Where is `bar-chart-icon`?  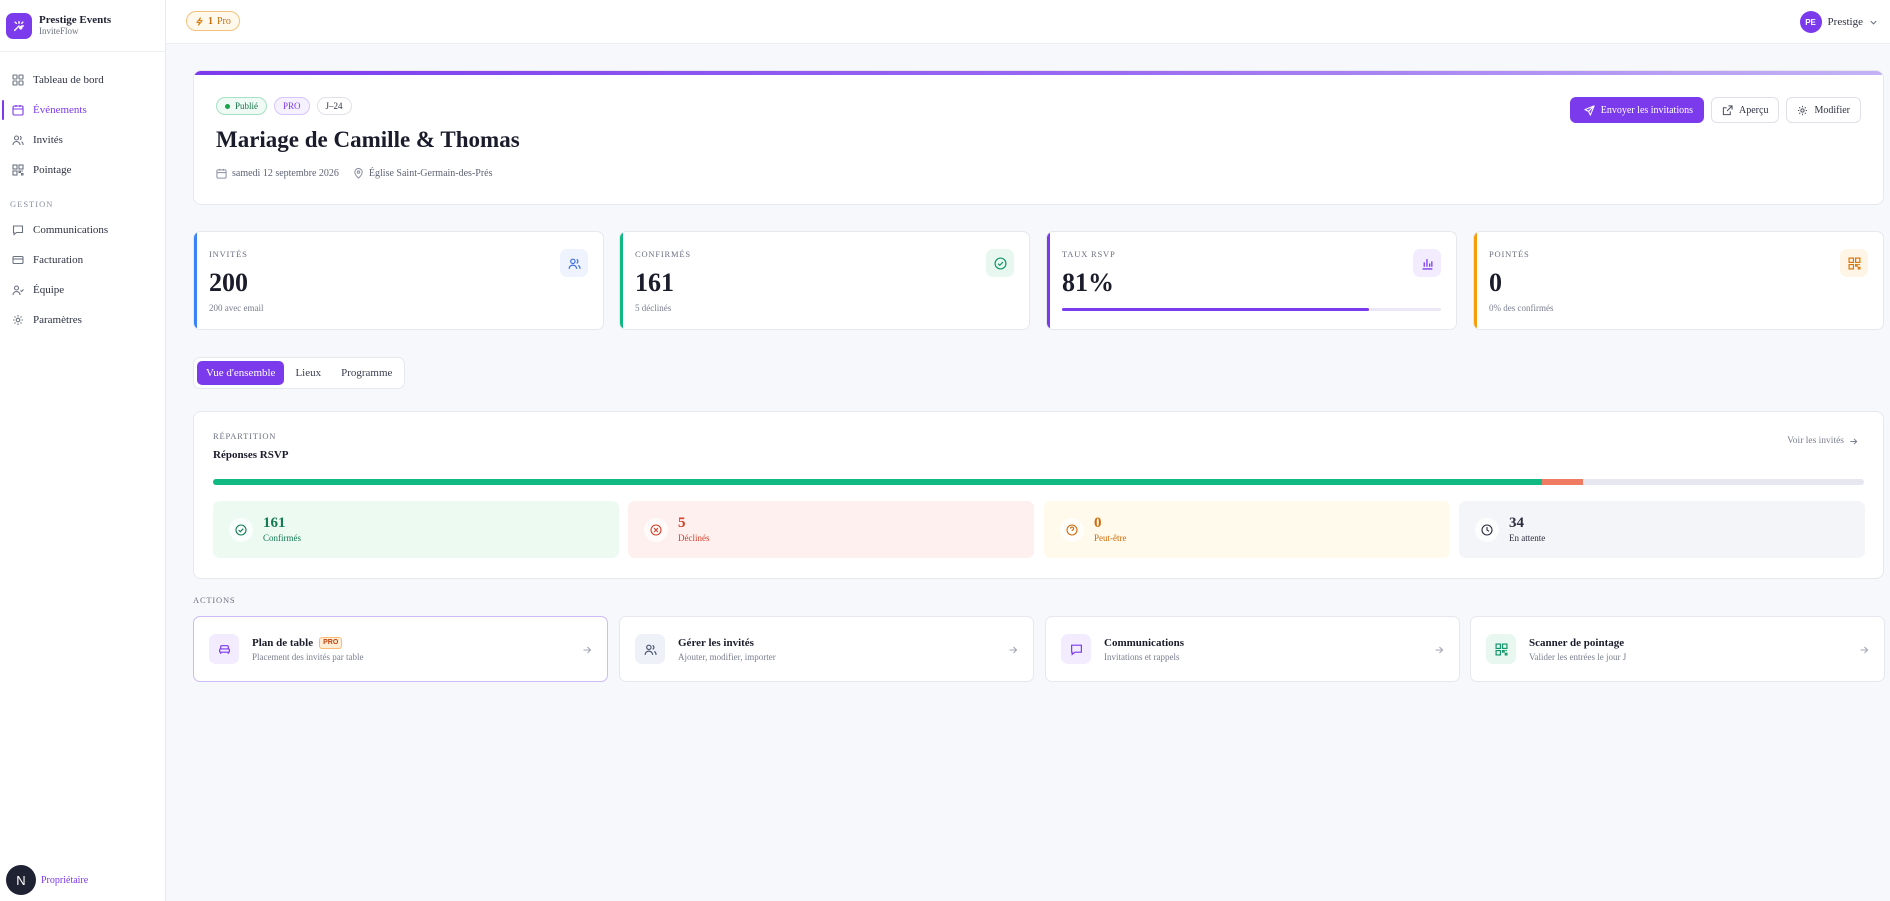 bar-chart-icon is located at coordinates (1427, 263).